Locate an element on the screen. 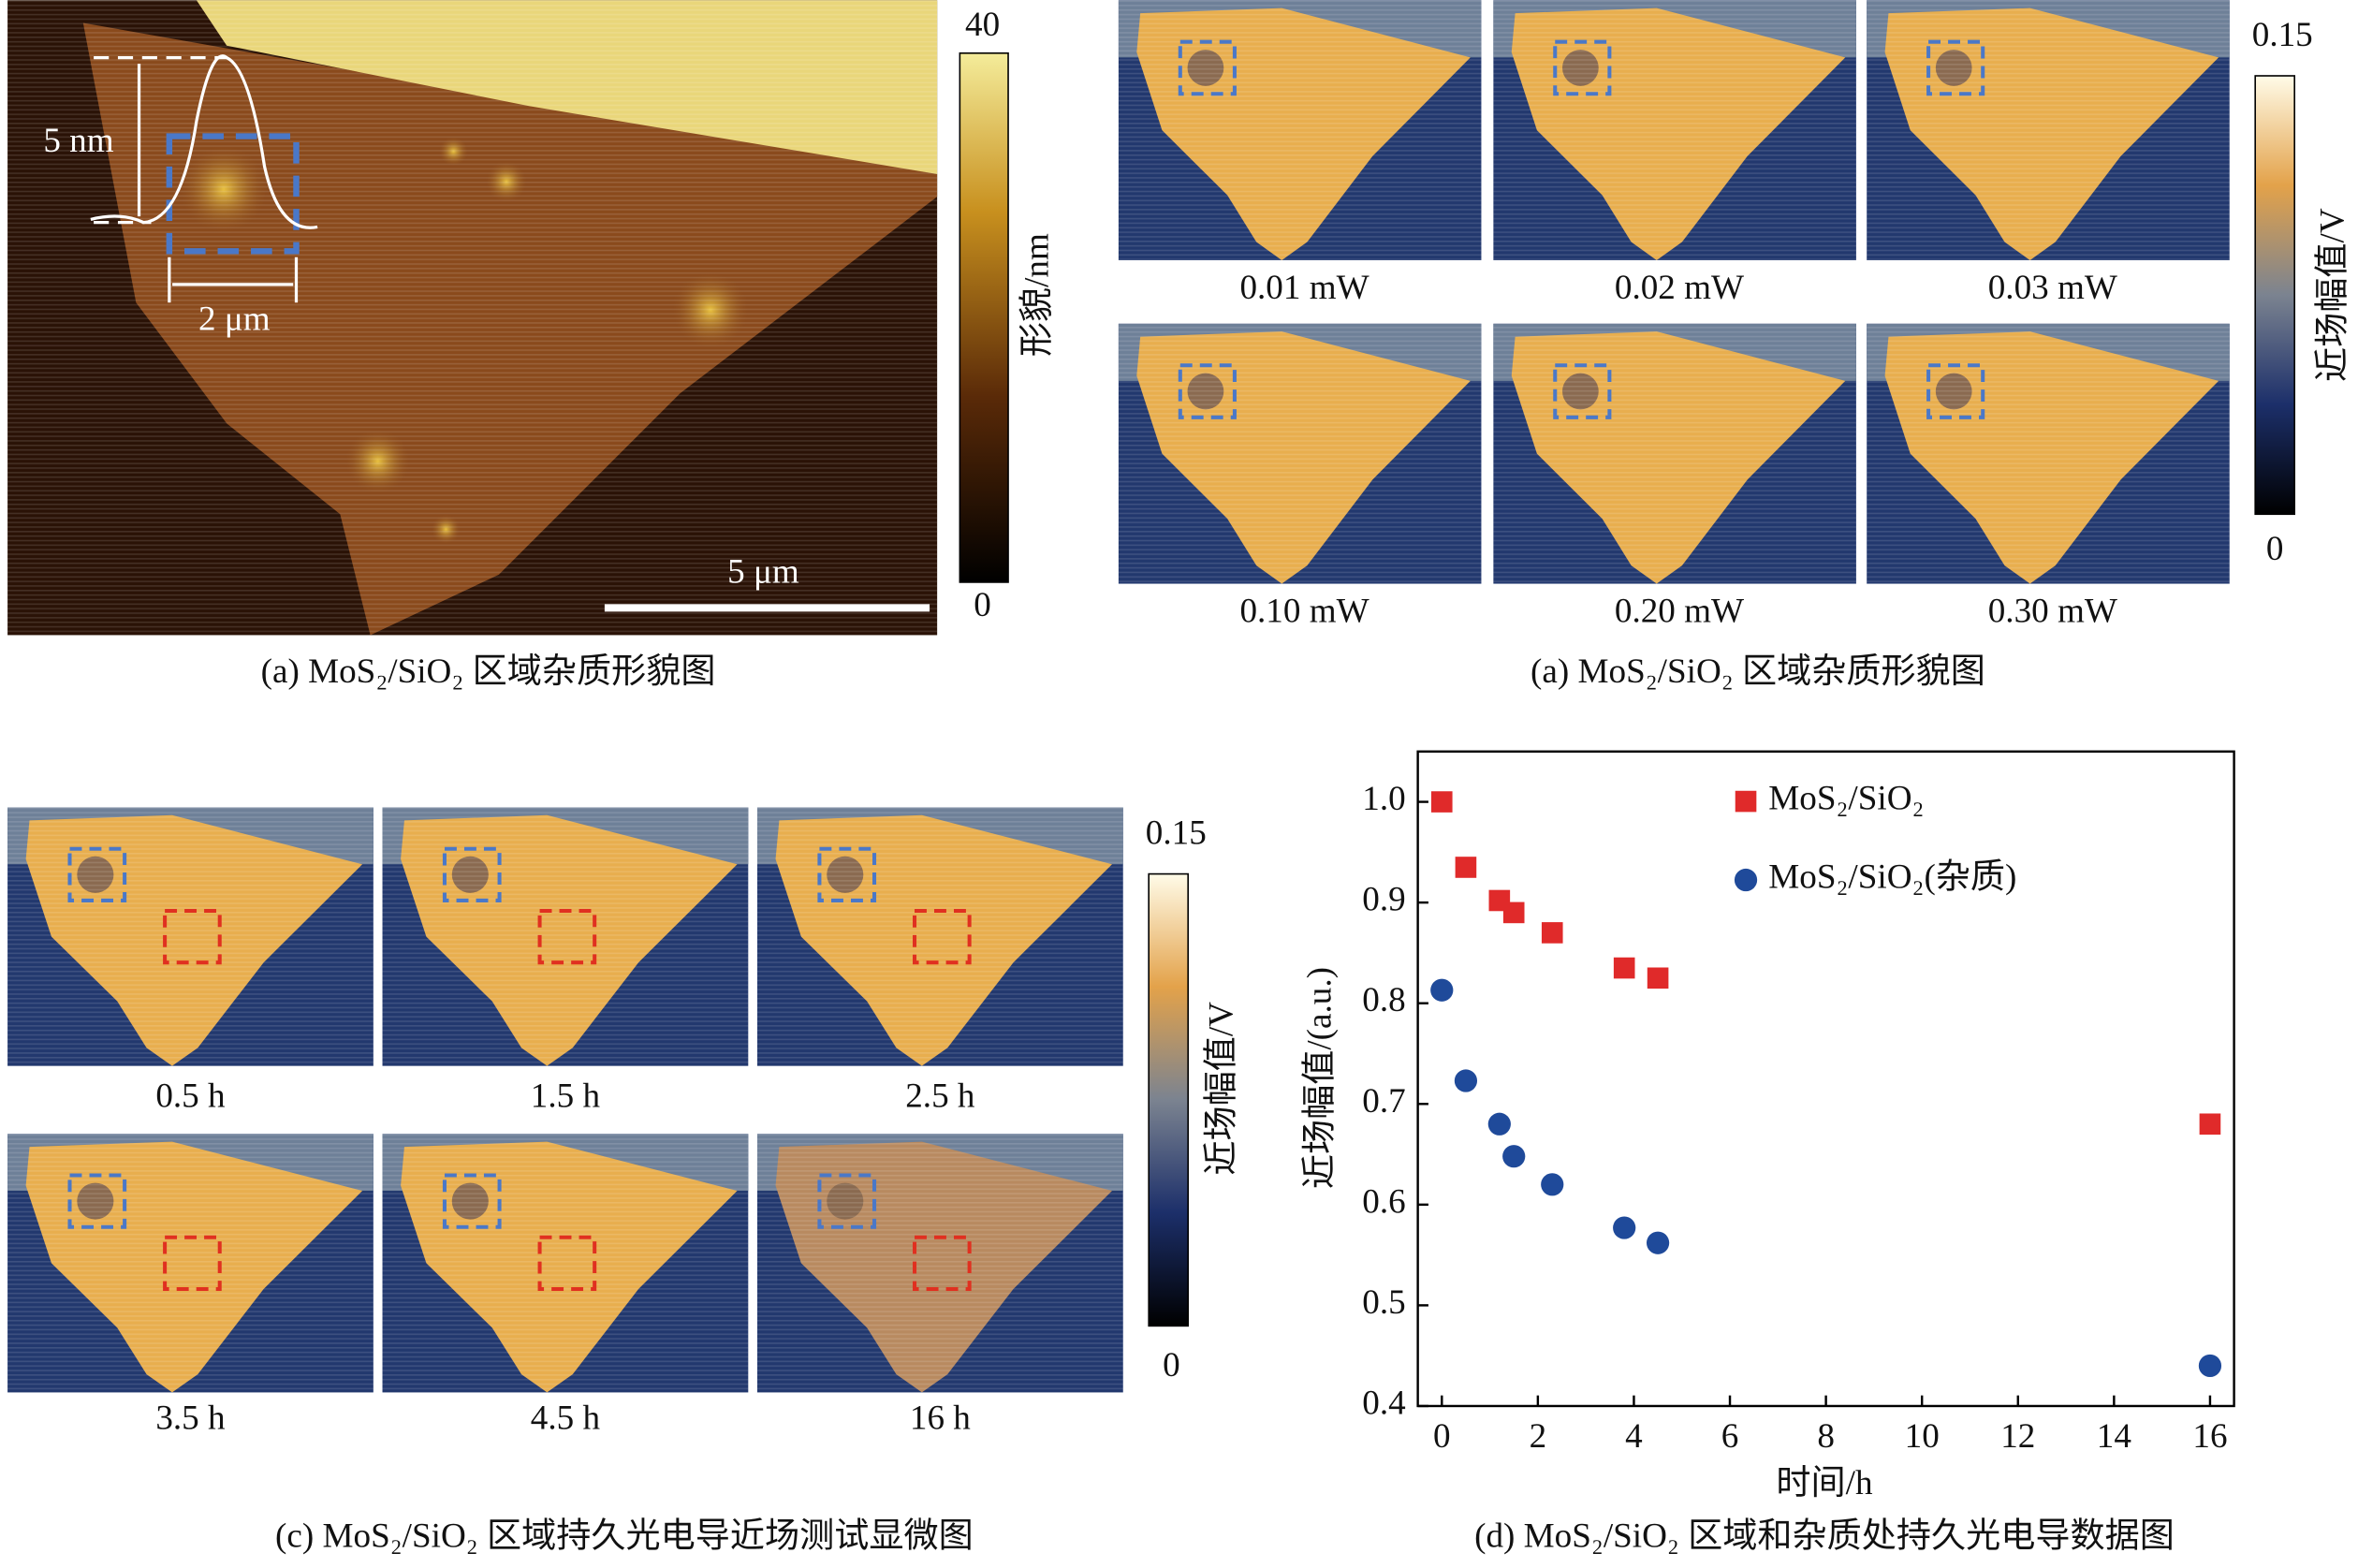 The width and height of the screenshot is (2358, 1568). x-tick-label: 6 is located at coordinates (1730, 1436).